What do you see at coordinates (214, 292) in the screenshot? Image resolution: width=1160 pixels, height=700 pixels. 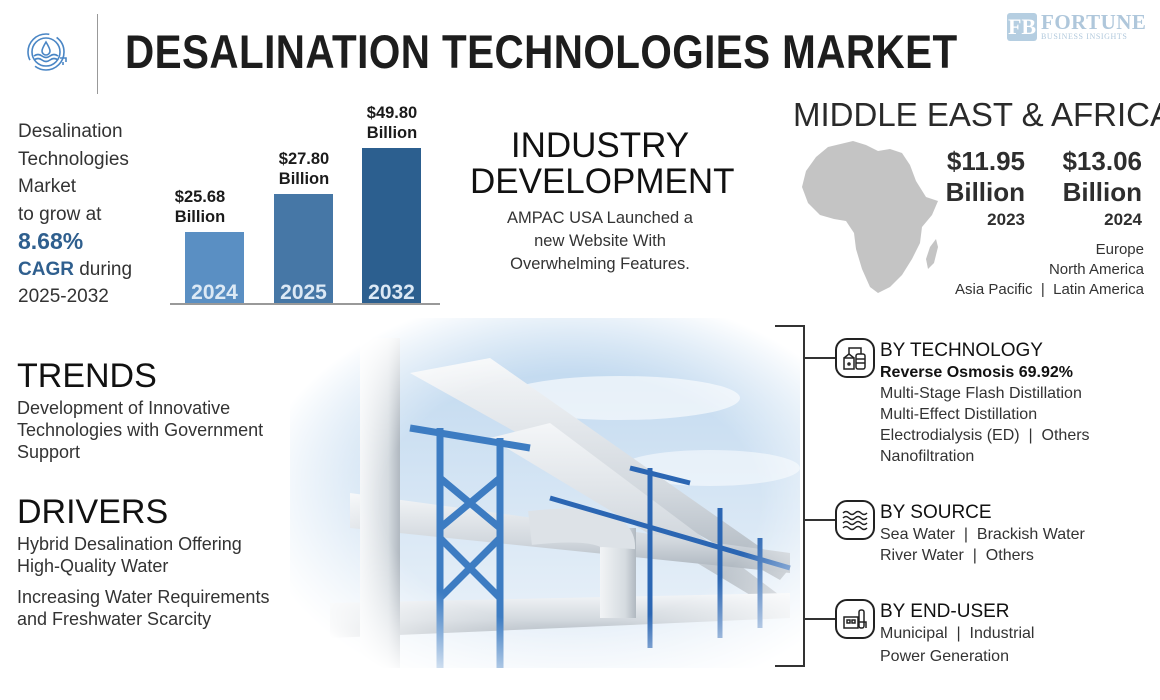 I see `bar-year-label: 2024` at bounding box center [214, 292].